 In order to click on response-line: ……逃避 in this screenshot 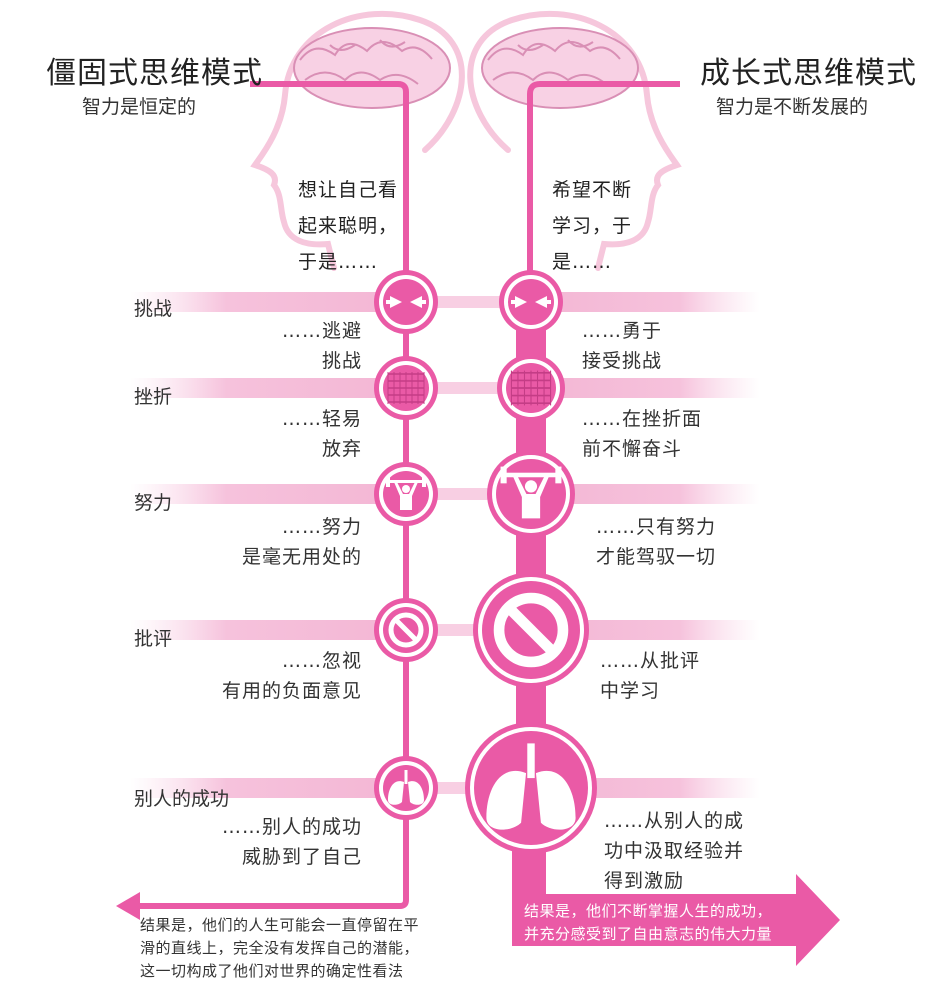, I will do `click(321, 331)`.